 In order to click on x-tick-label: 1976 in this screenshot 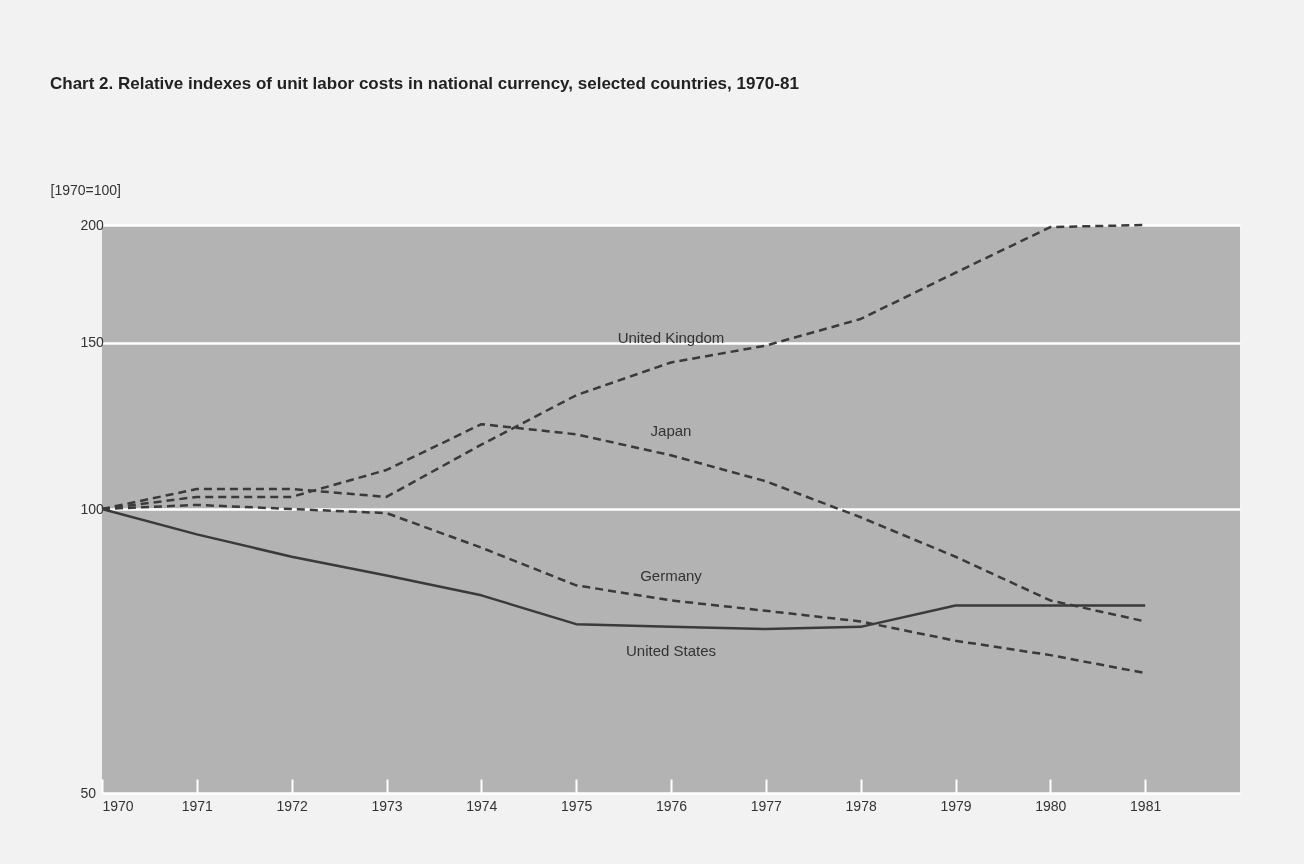, I will do `click(671, 805)`.